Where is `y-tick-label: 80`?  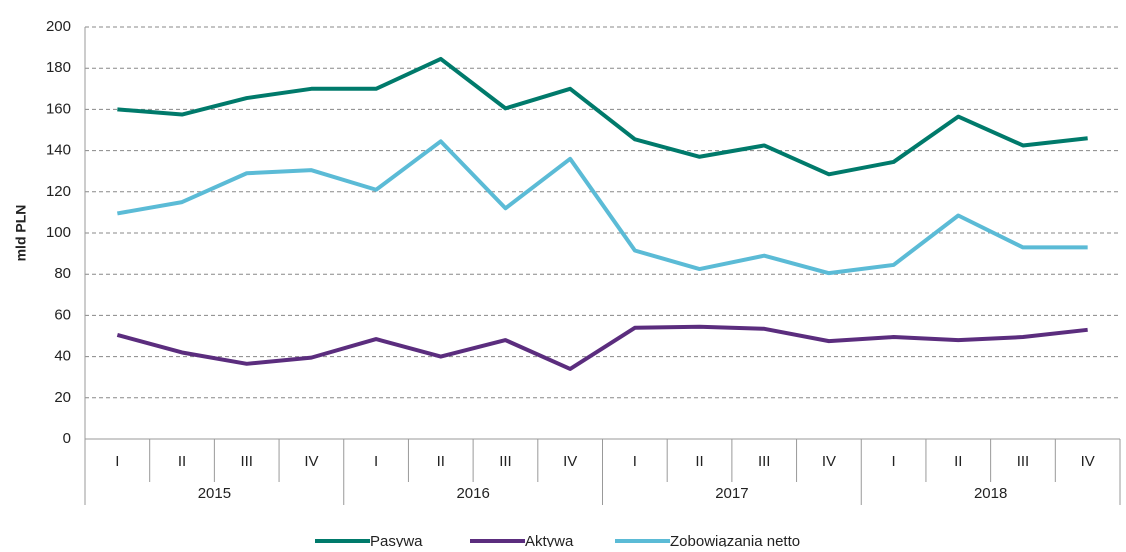
y-tick-label: 80 is located at coordinates (62, 273).